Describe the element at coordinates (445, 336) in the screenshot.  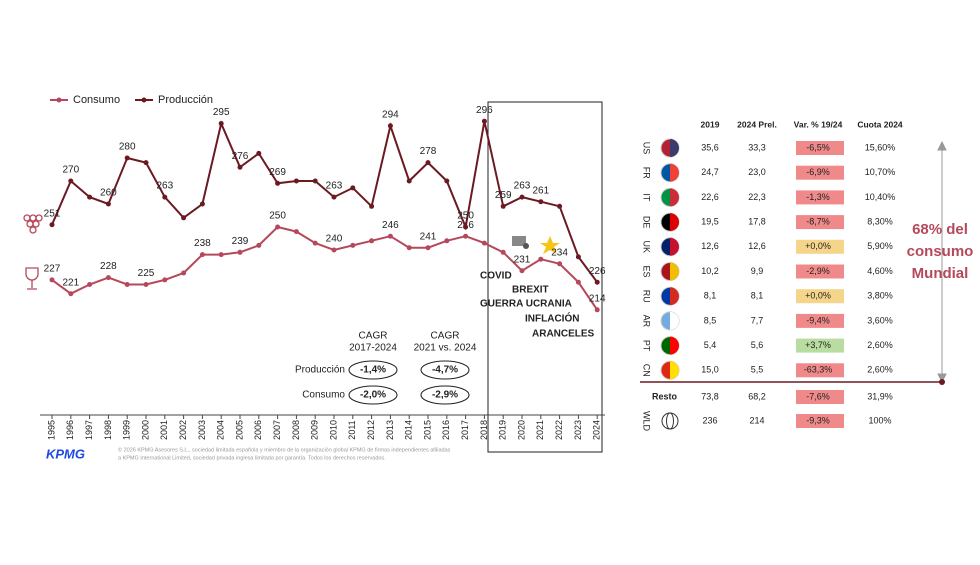
I see `cagr-header: CAGR` at that location.